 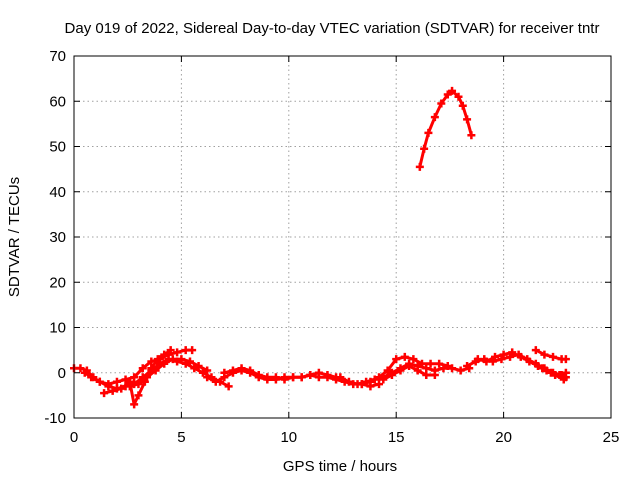 What do you see at coordinates (57, 101) in the screenshot?
I see `y-tick-label: 60` at bounding box center [57, 101].